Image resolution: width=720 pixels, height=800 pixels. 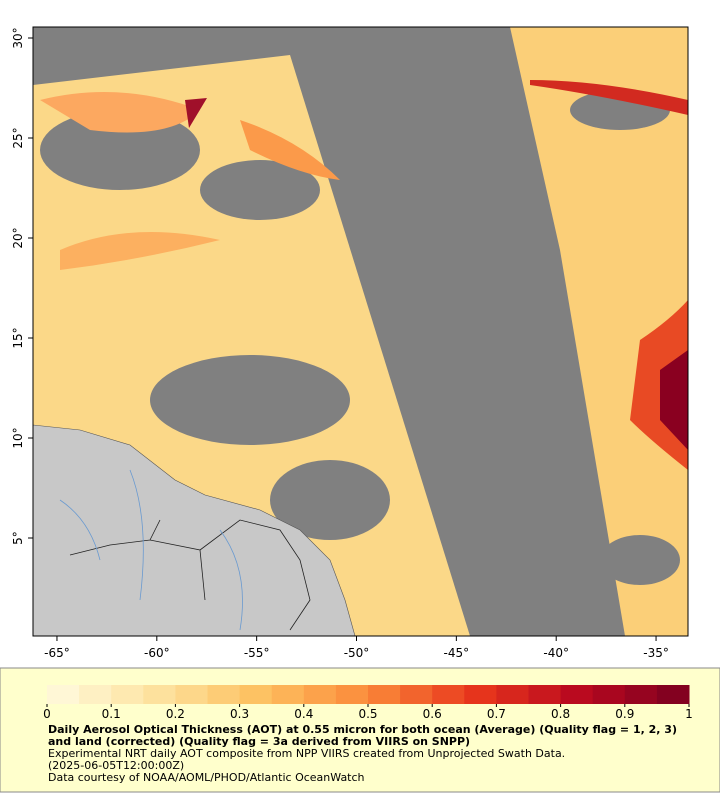 I want to click on colorbar-tick-label: 0.5, so click(x=367, y=714).